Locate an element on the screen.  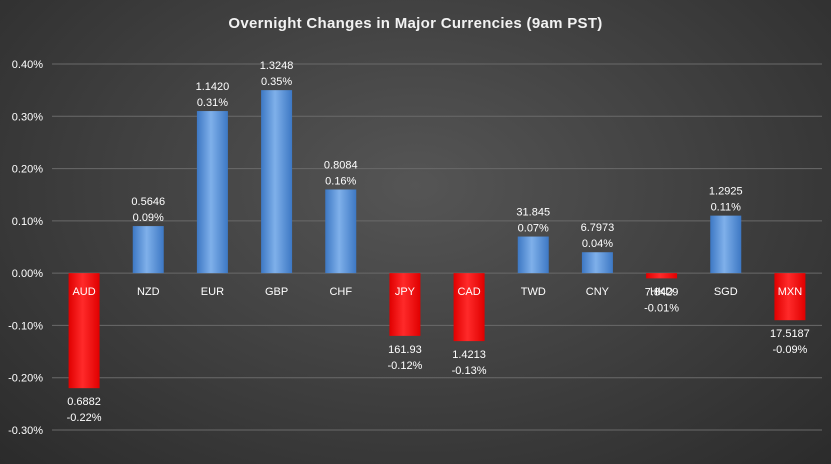
percent-label: 0.16% is located at coordinates (340, 181).